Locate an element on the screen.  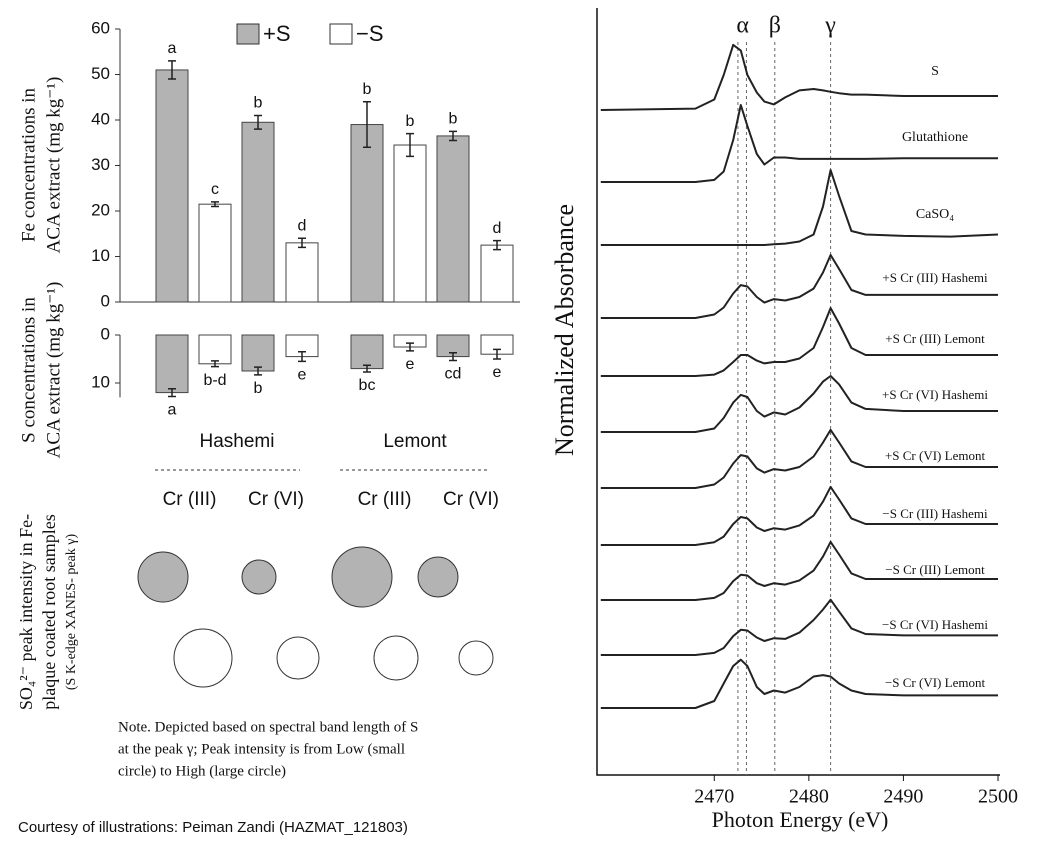
y-tick-label: 60 is located at coordinates (100, 27).